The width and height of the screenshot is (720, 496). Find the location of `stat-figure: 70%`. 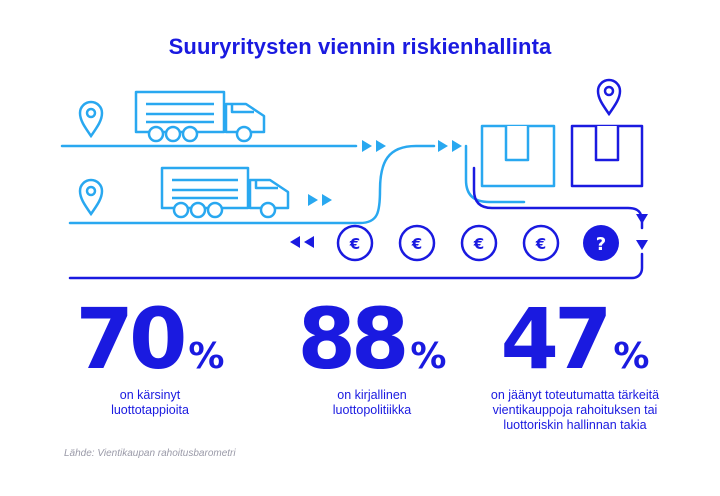

stat-figure: 70% is located at coordinates (150, 339).